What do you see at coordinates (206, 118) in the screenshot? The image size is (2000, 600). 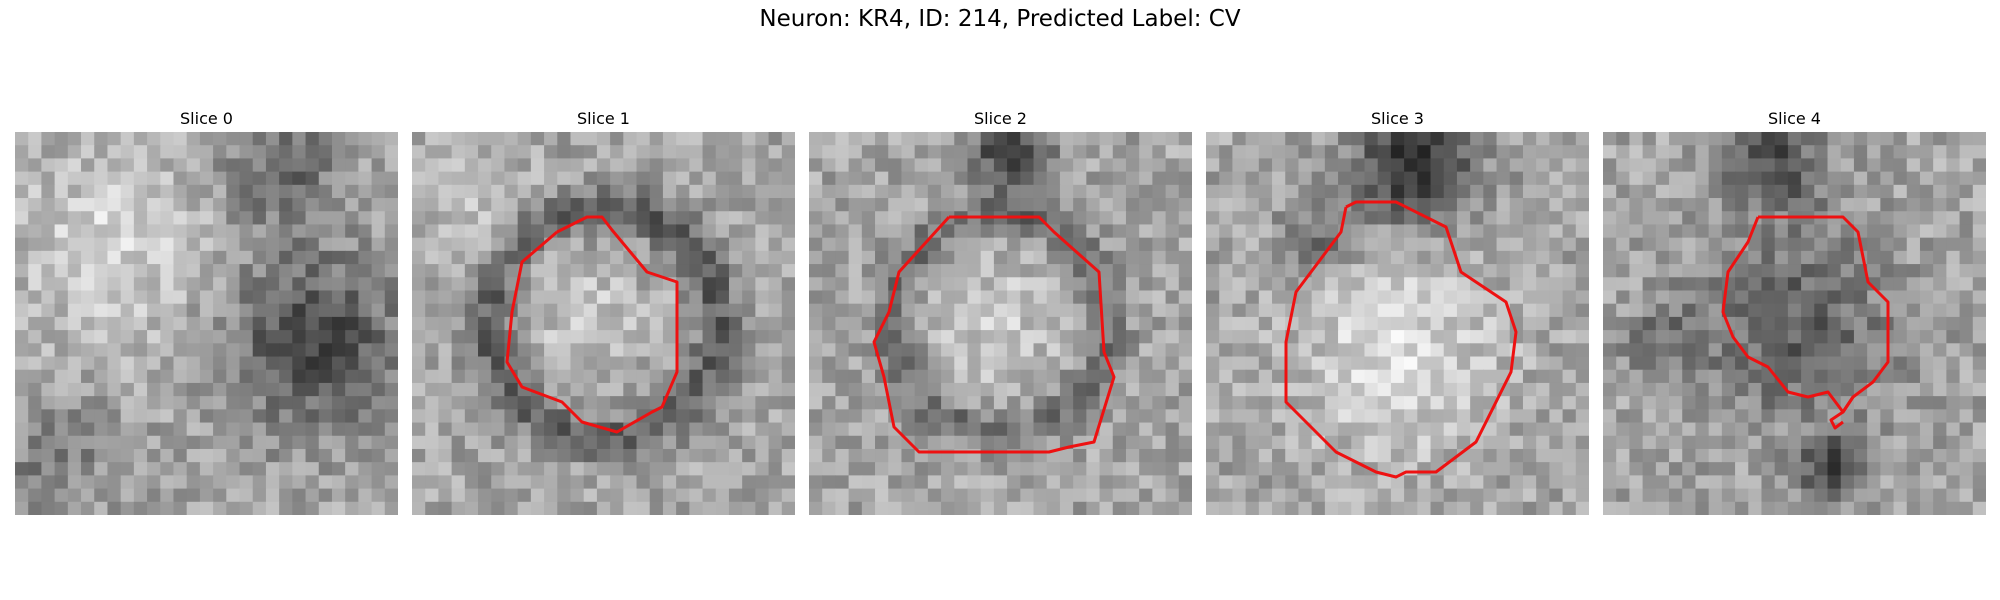 I see `slice-title: Slice 0` at bounding box center [206, 118].